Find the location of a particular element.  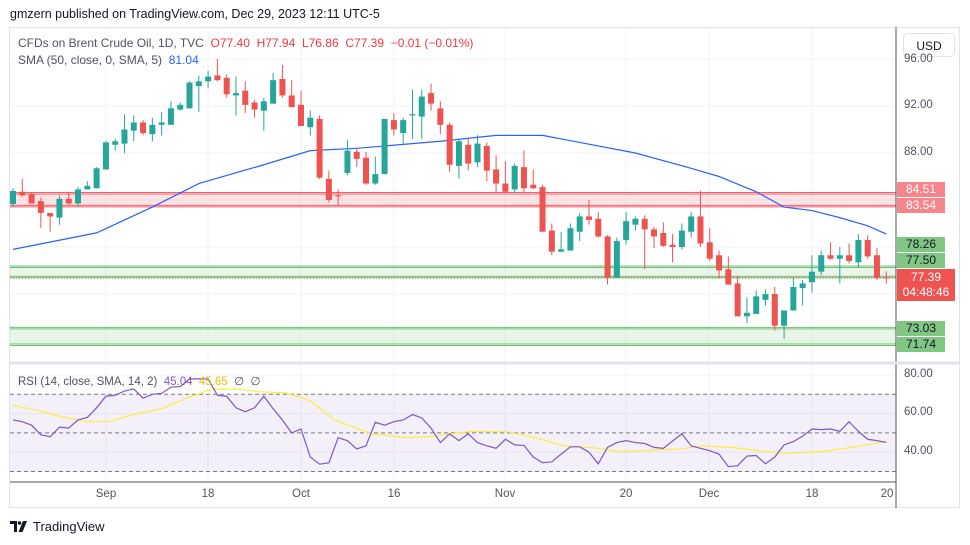

support2-top-badge: 73.03 is located at coordinates (921, 328).